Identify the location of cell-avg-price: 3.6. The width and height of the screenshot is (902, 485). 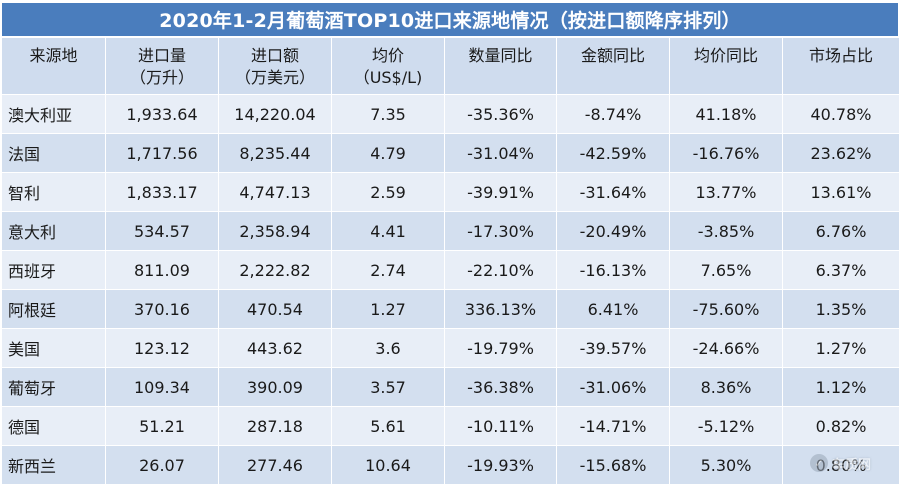
(388, 348).